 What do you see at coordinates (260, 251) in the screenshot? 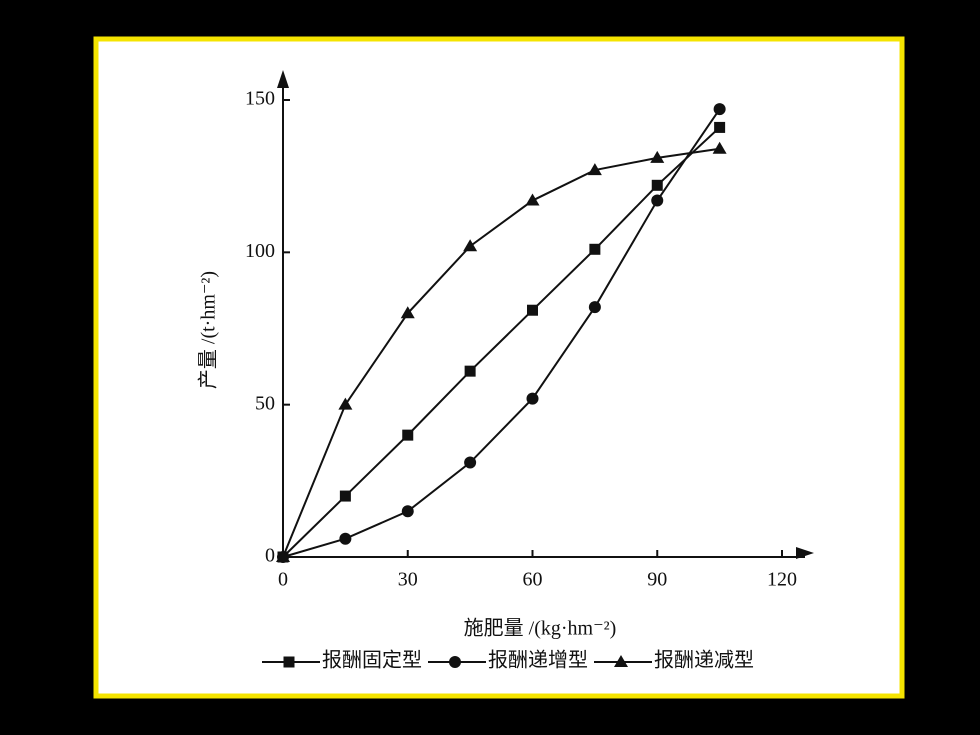
I see `y-tick-label: 100` at bounding box center [260, 251].